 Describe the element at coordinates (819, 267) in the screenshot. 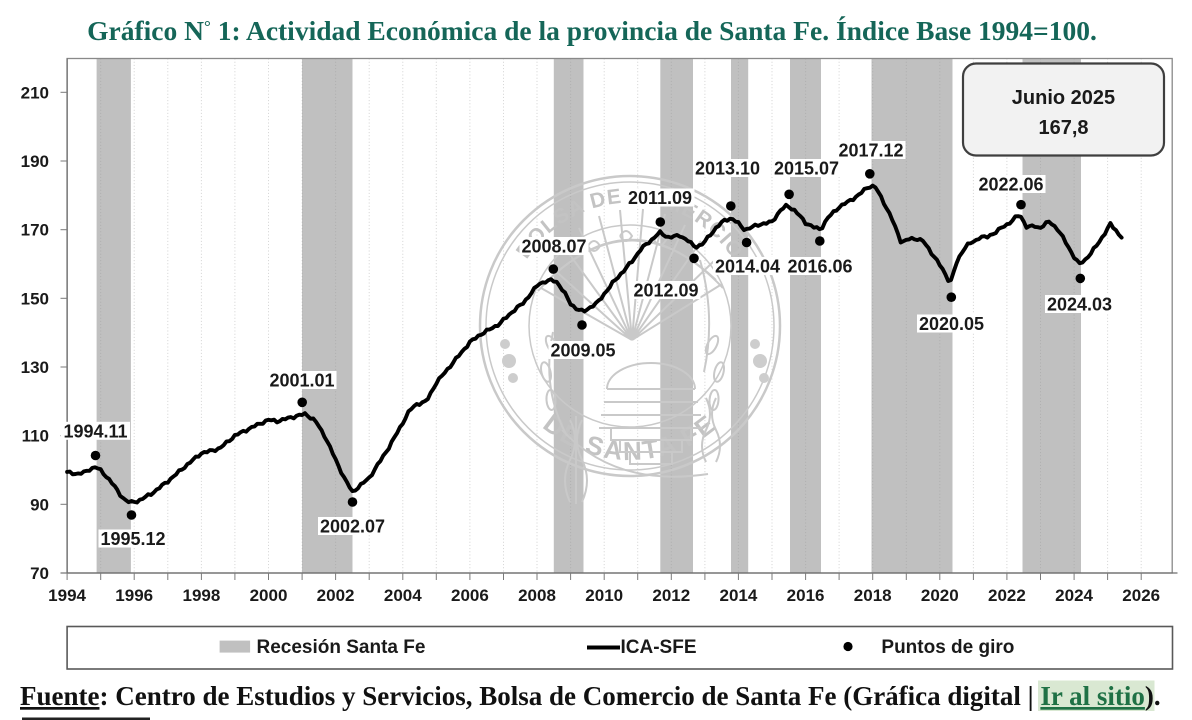

I see `svg-text: 2016.06` at that location.